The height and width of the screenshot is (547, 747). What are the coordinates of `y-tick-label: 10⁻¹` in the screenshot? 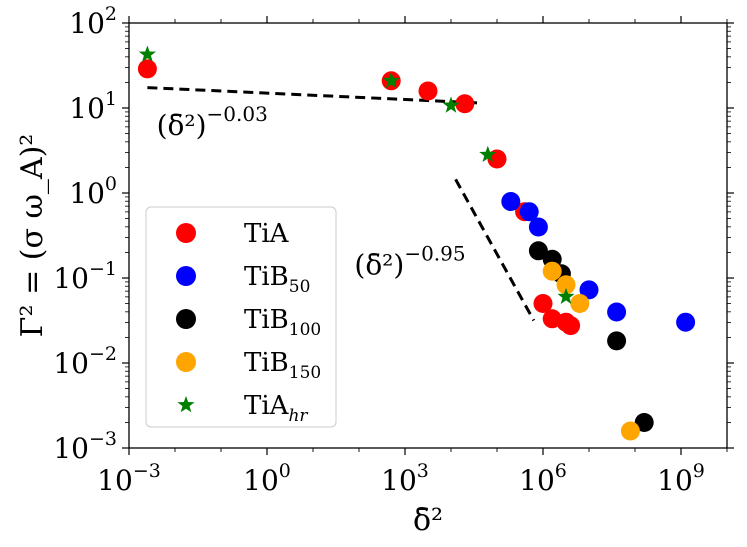 It's located at (85, 276).